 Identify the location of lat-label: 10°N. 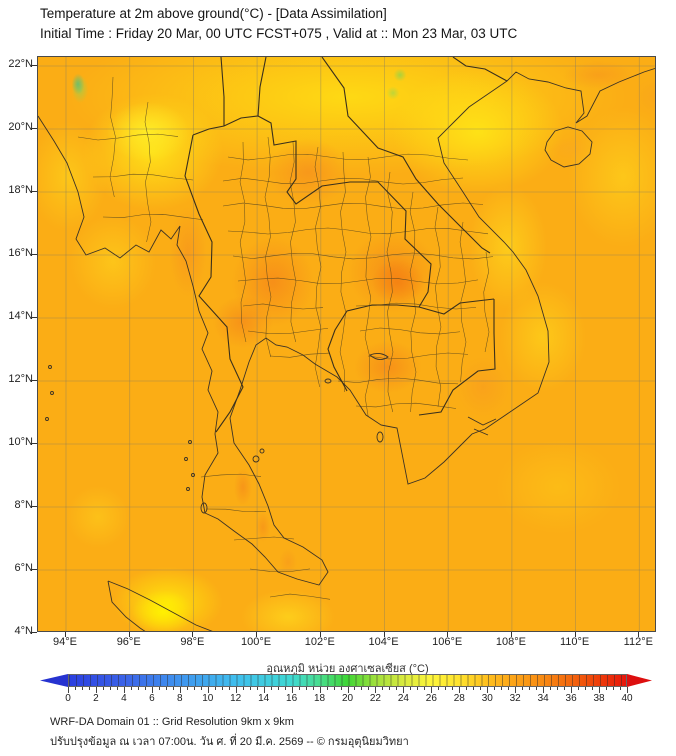
(20, 442).